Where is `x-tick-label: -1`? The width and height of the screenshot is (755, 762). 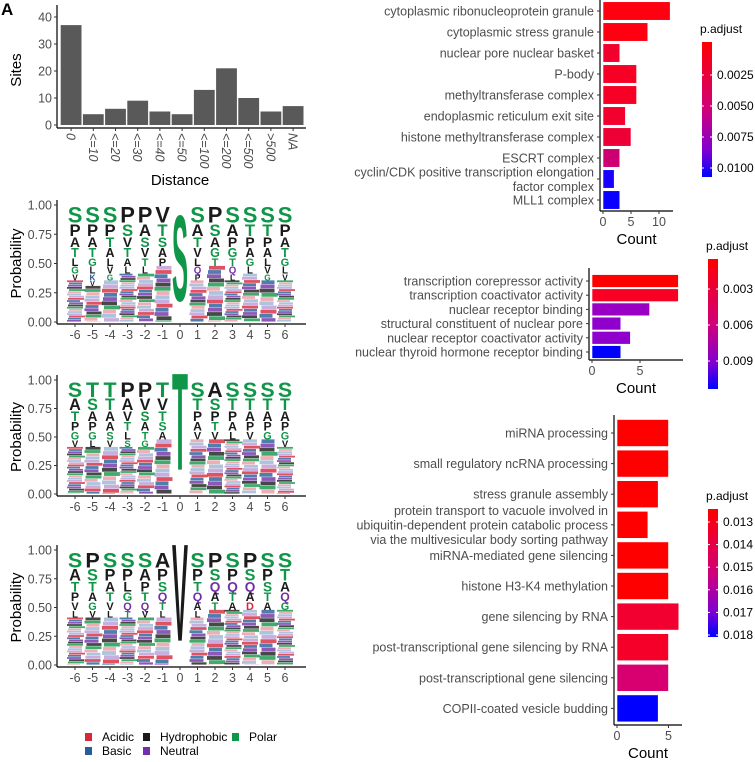
x-tick-label: -1 is located at coordinates (162, 678).